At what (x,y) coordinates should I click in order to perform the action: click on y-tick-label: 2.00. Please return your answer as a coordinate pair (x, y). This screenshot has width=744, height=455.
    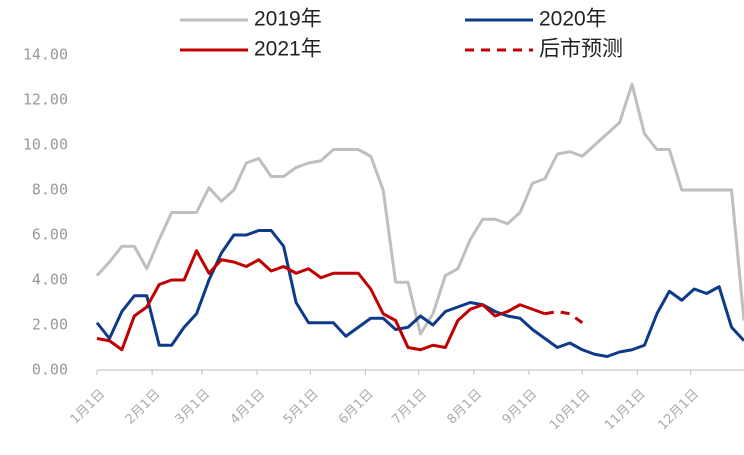
    Looking at the image, I should click on (50, 325).